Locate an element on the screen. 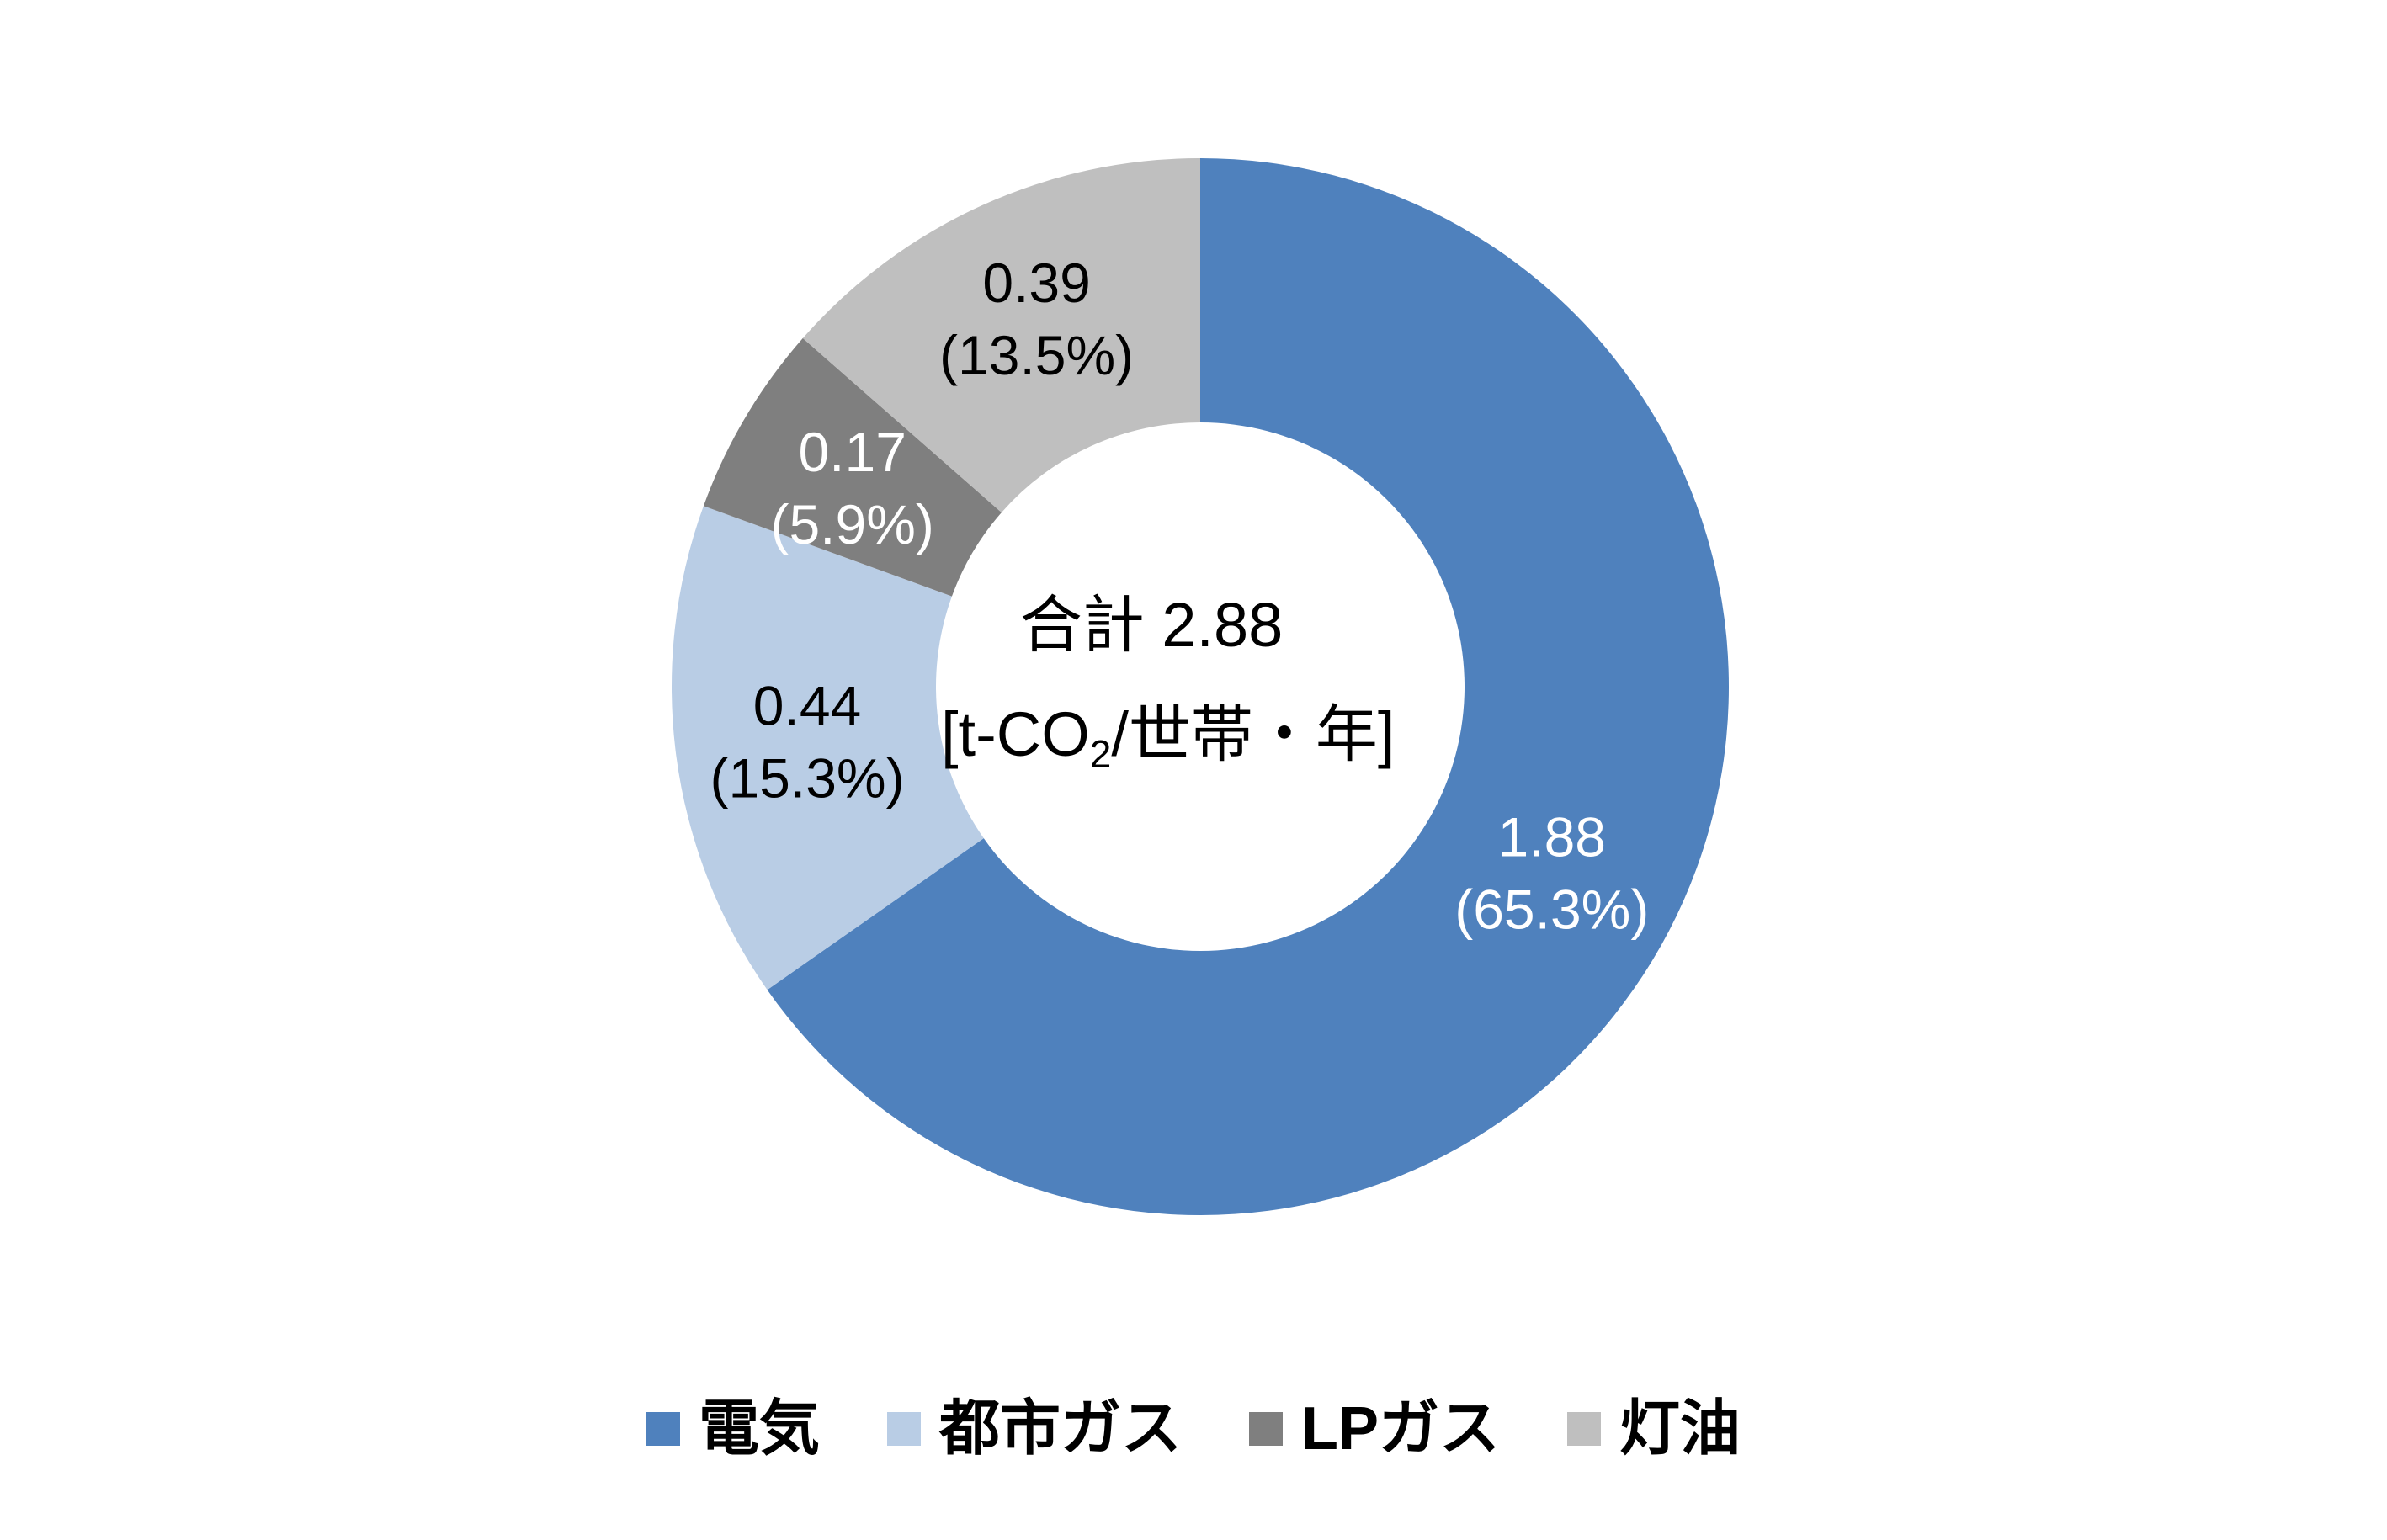  center-unit-suffix: /世帯・年] is located at coordinates (1253, 734).